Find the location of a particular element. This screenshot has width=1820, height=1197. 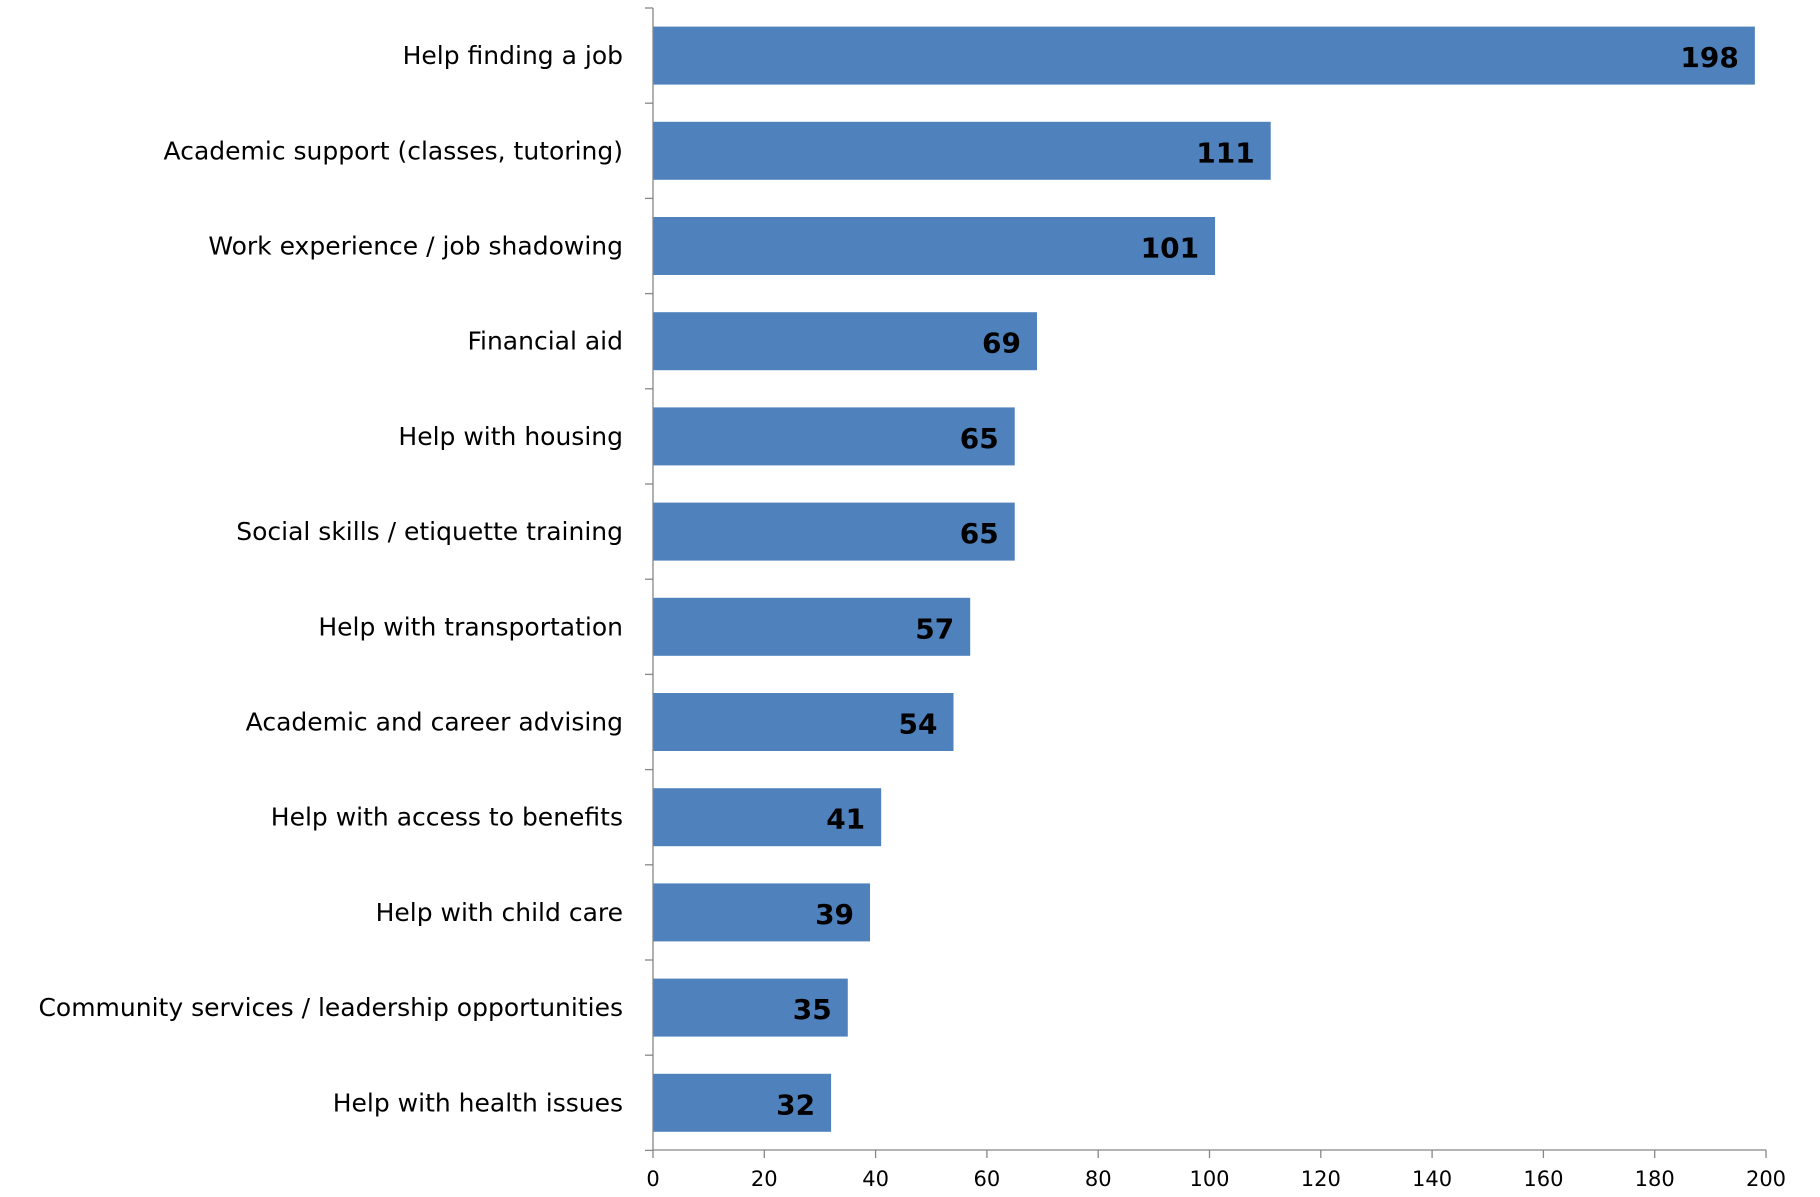

x-tick-label: 60 is located at coordinates (987, 1179).